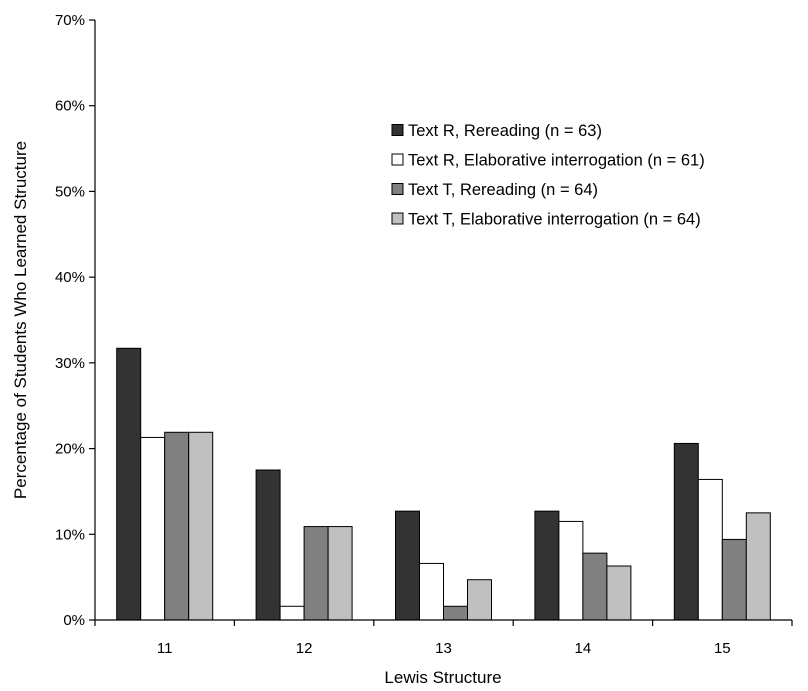 The image size is (808, 691). Describe the element at coordinates (70, 106) in the screenshot. I see `y-tick-label: 60%` at that location.